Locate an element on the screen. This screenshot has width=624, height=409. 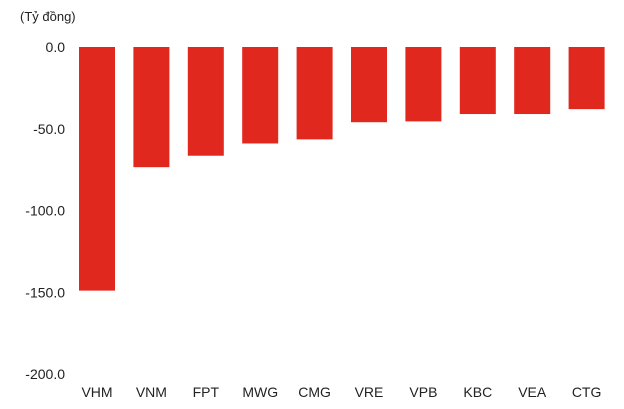
y-axis-ticks: 0.0 -50.0 -100.0 -150.0 -200.0 is located at coordinates (45, 210).